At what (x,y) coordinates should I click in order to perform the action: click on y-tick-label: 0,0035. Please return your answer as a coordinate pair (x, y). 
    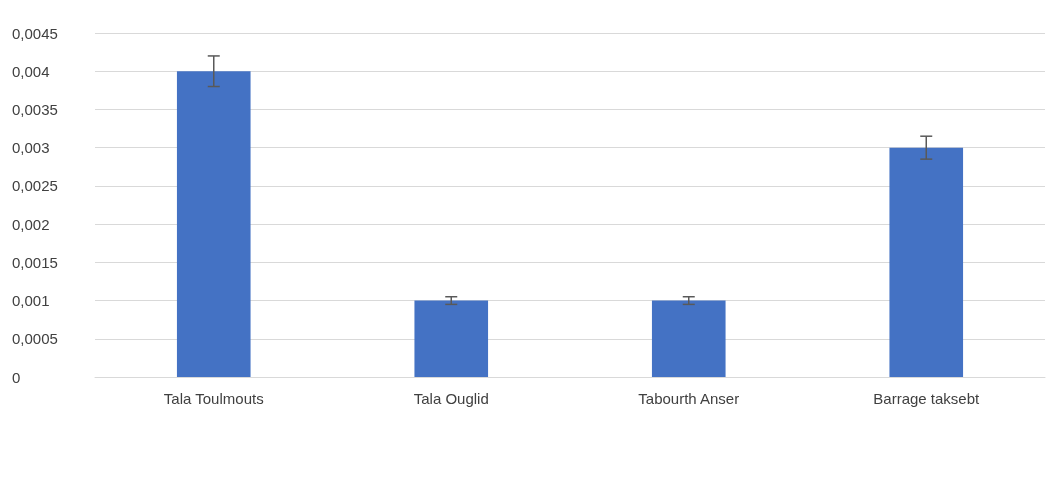
    Looking at the image, I should click on (35, 109).